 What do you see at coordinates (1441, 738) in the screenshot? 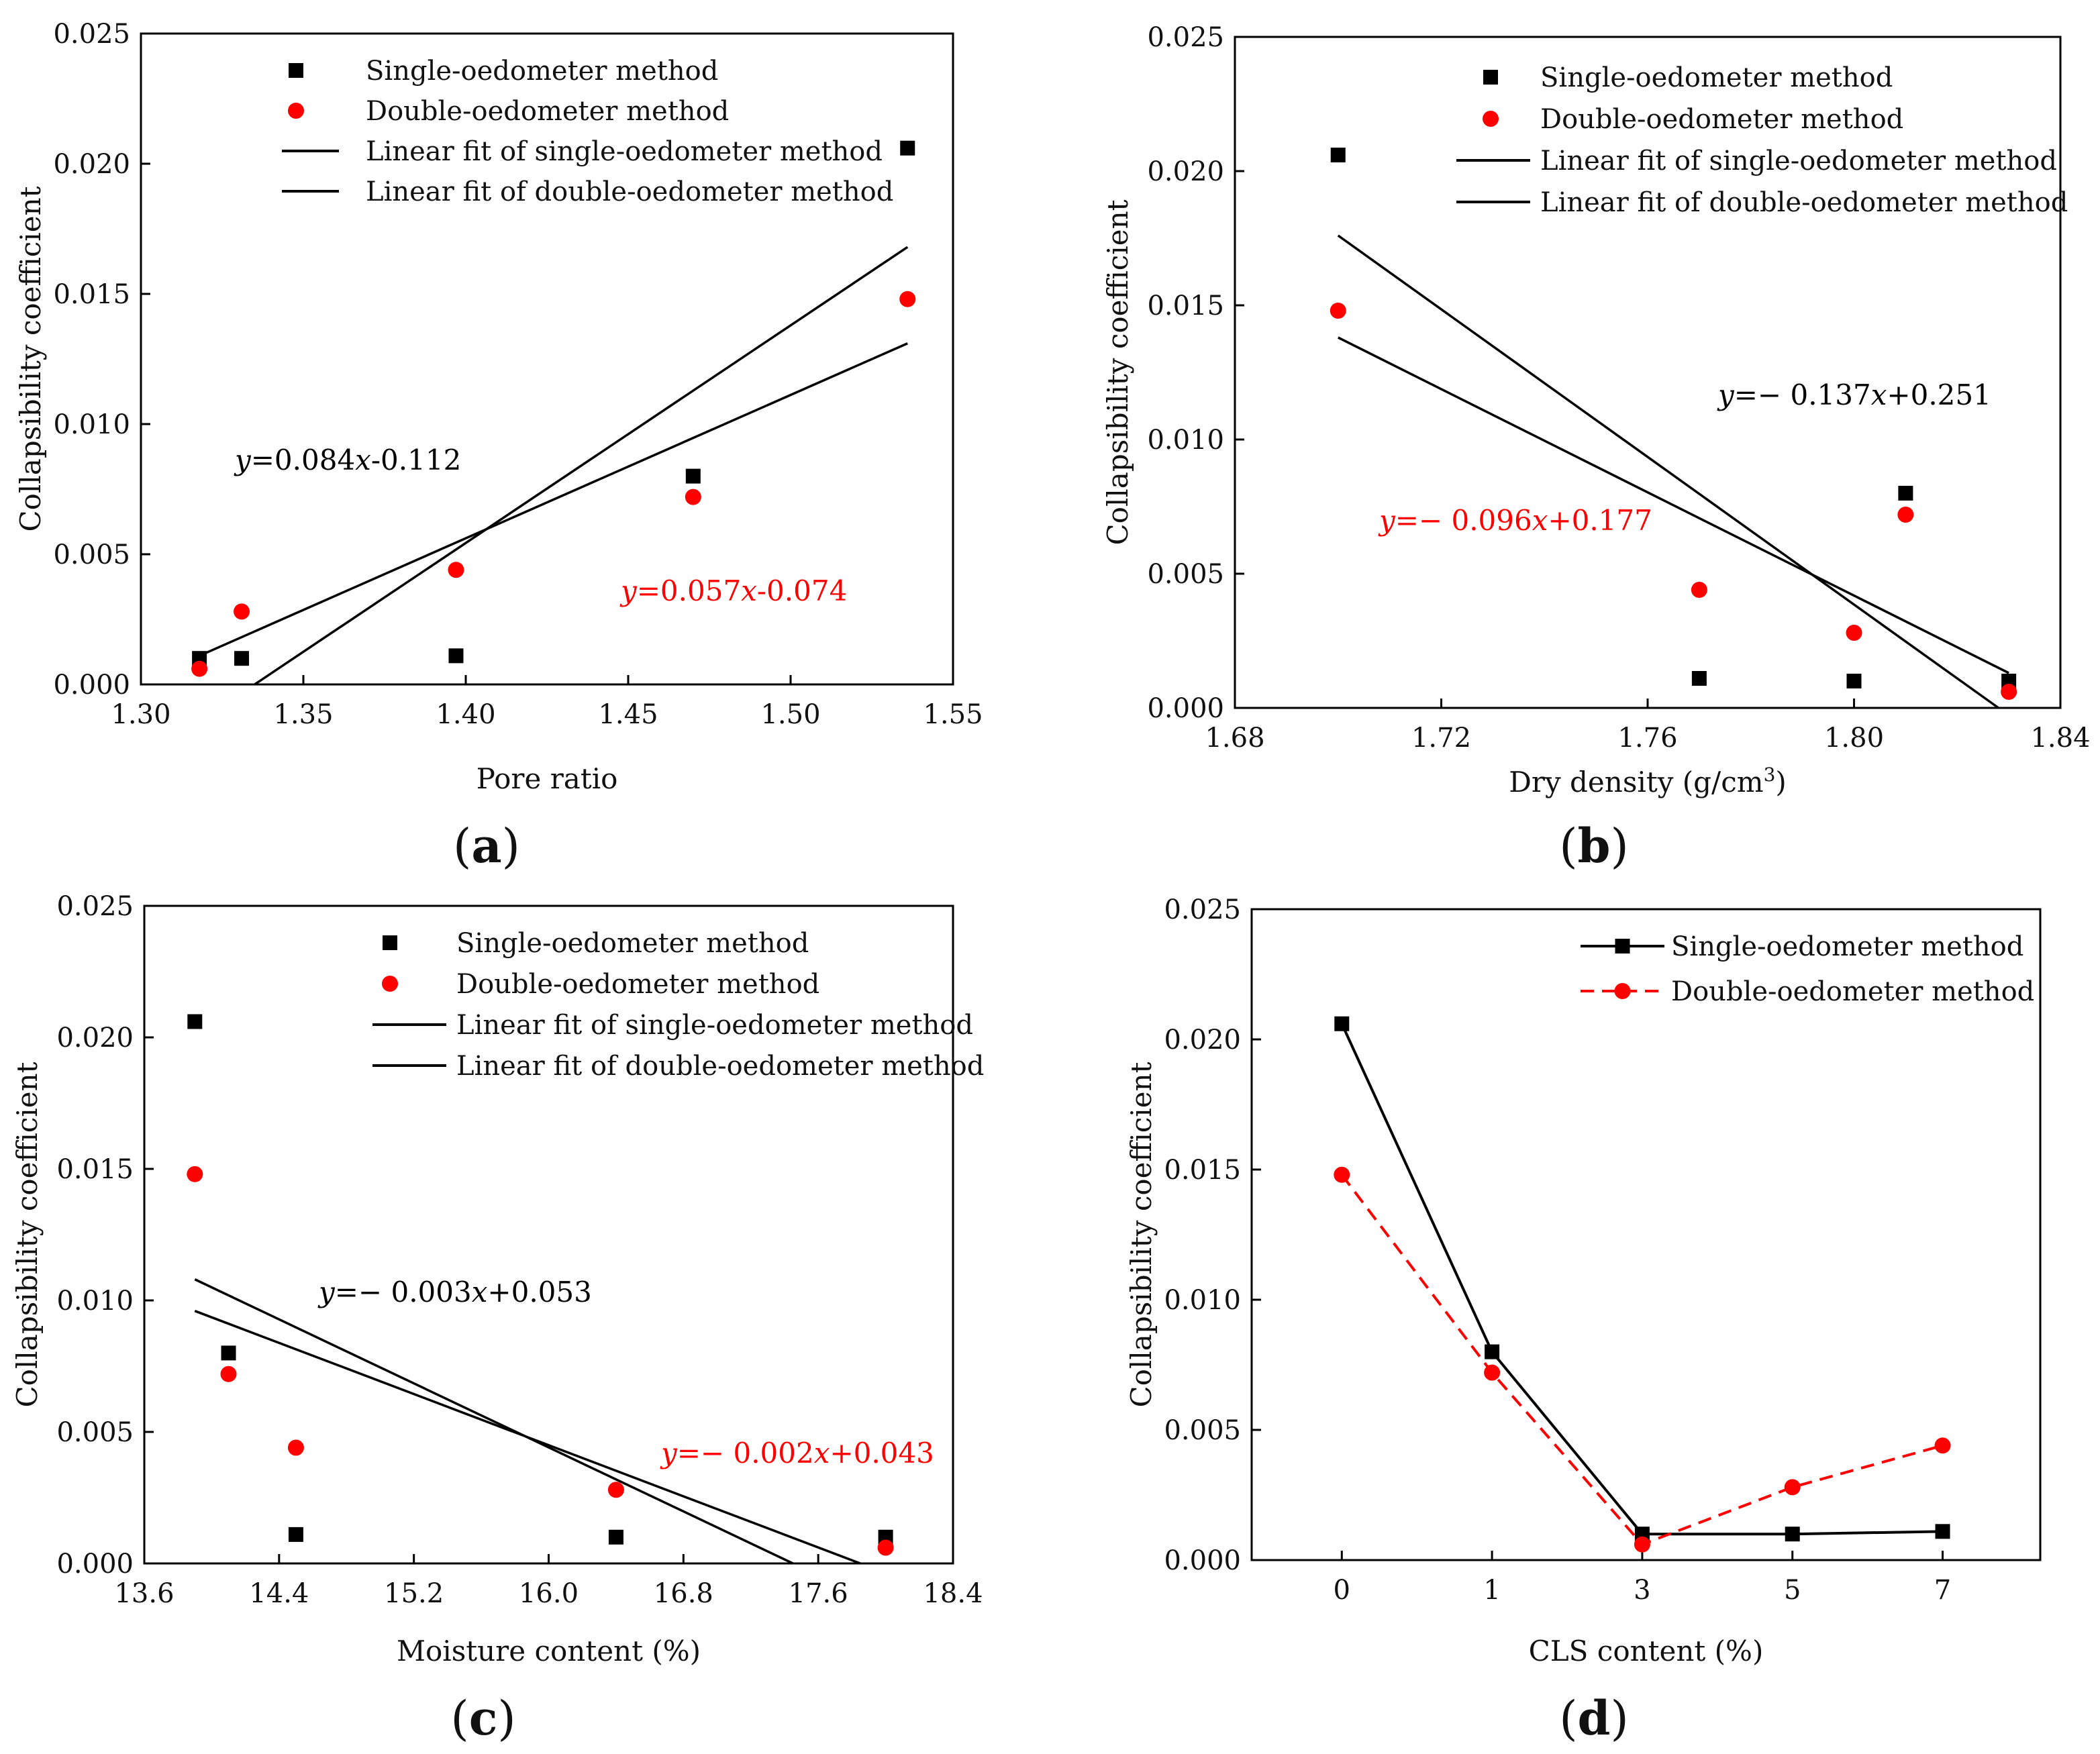
I see `x-tick-label: 1.72` at bounding box center [1441, 738].